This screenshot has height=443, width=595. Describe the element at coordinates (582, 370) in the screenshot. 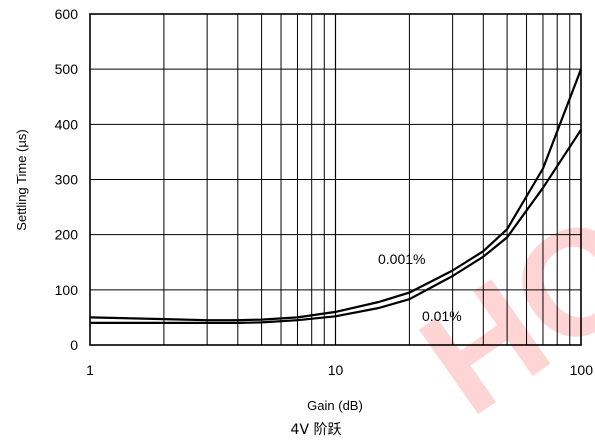

I see `x-tick-label: 100` at that location.